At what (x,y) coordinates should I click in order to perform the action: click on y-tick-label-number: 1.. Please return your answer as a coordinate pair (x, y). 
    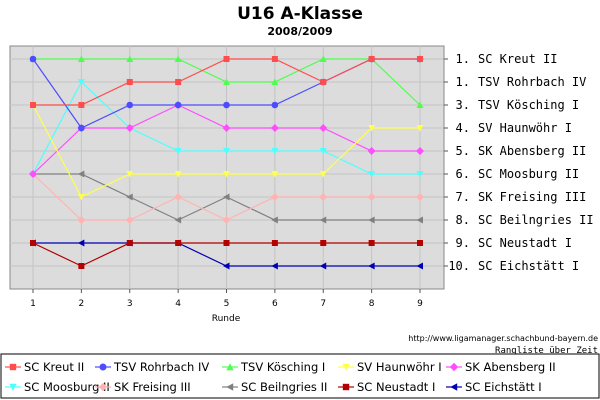
    Looking at the image, I should click on (463, 59).